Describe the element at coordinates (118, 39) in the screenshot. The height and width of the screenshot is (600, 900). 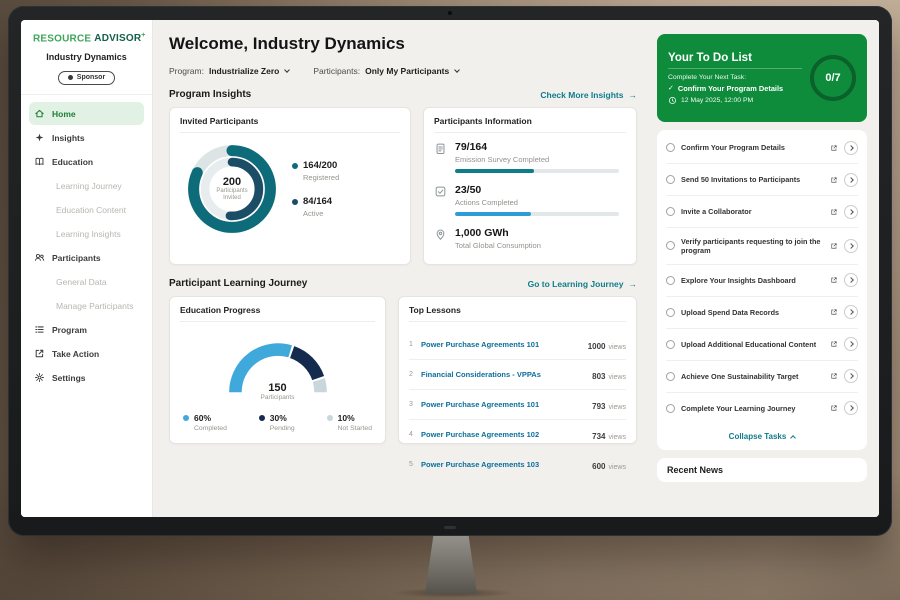
I see `logo-advisor: ADVISOR` at that location.